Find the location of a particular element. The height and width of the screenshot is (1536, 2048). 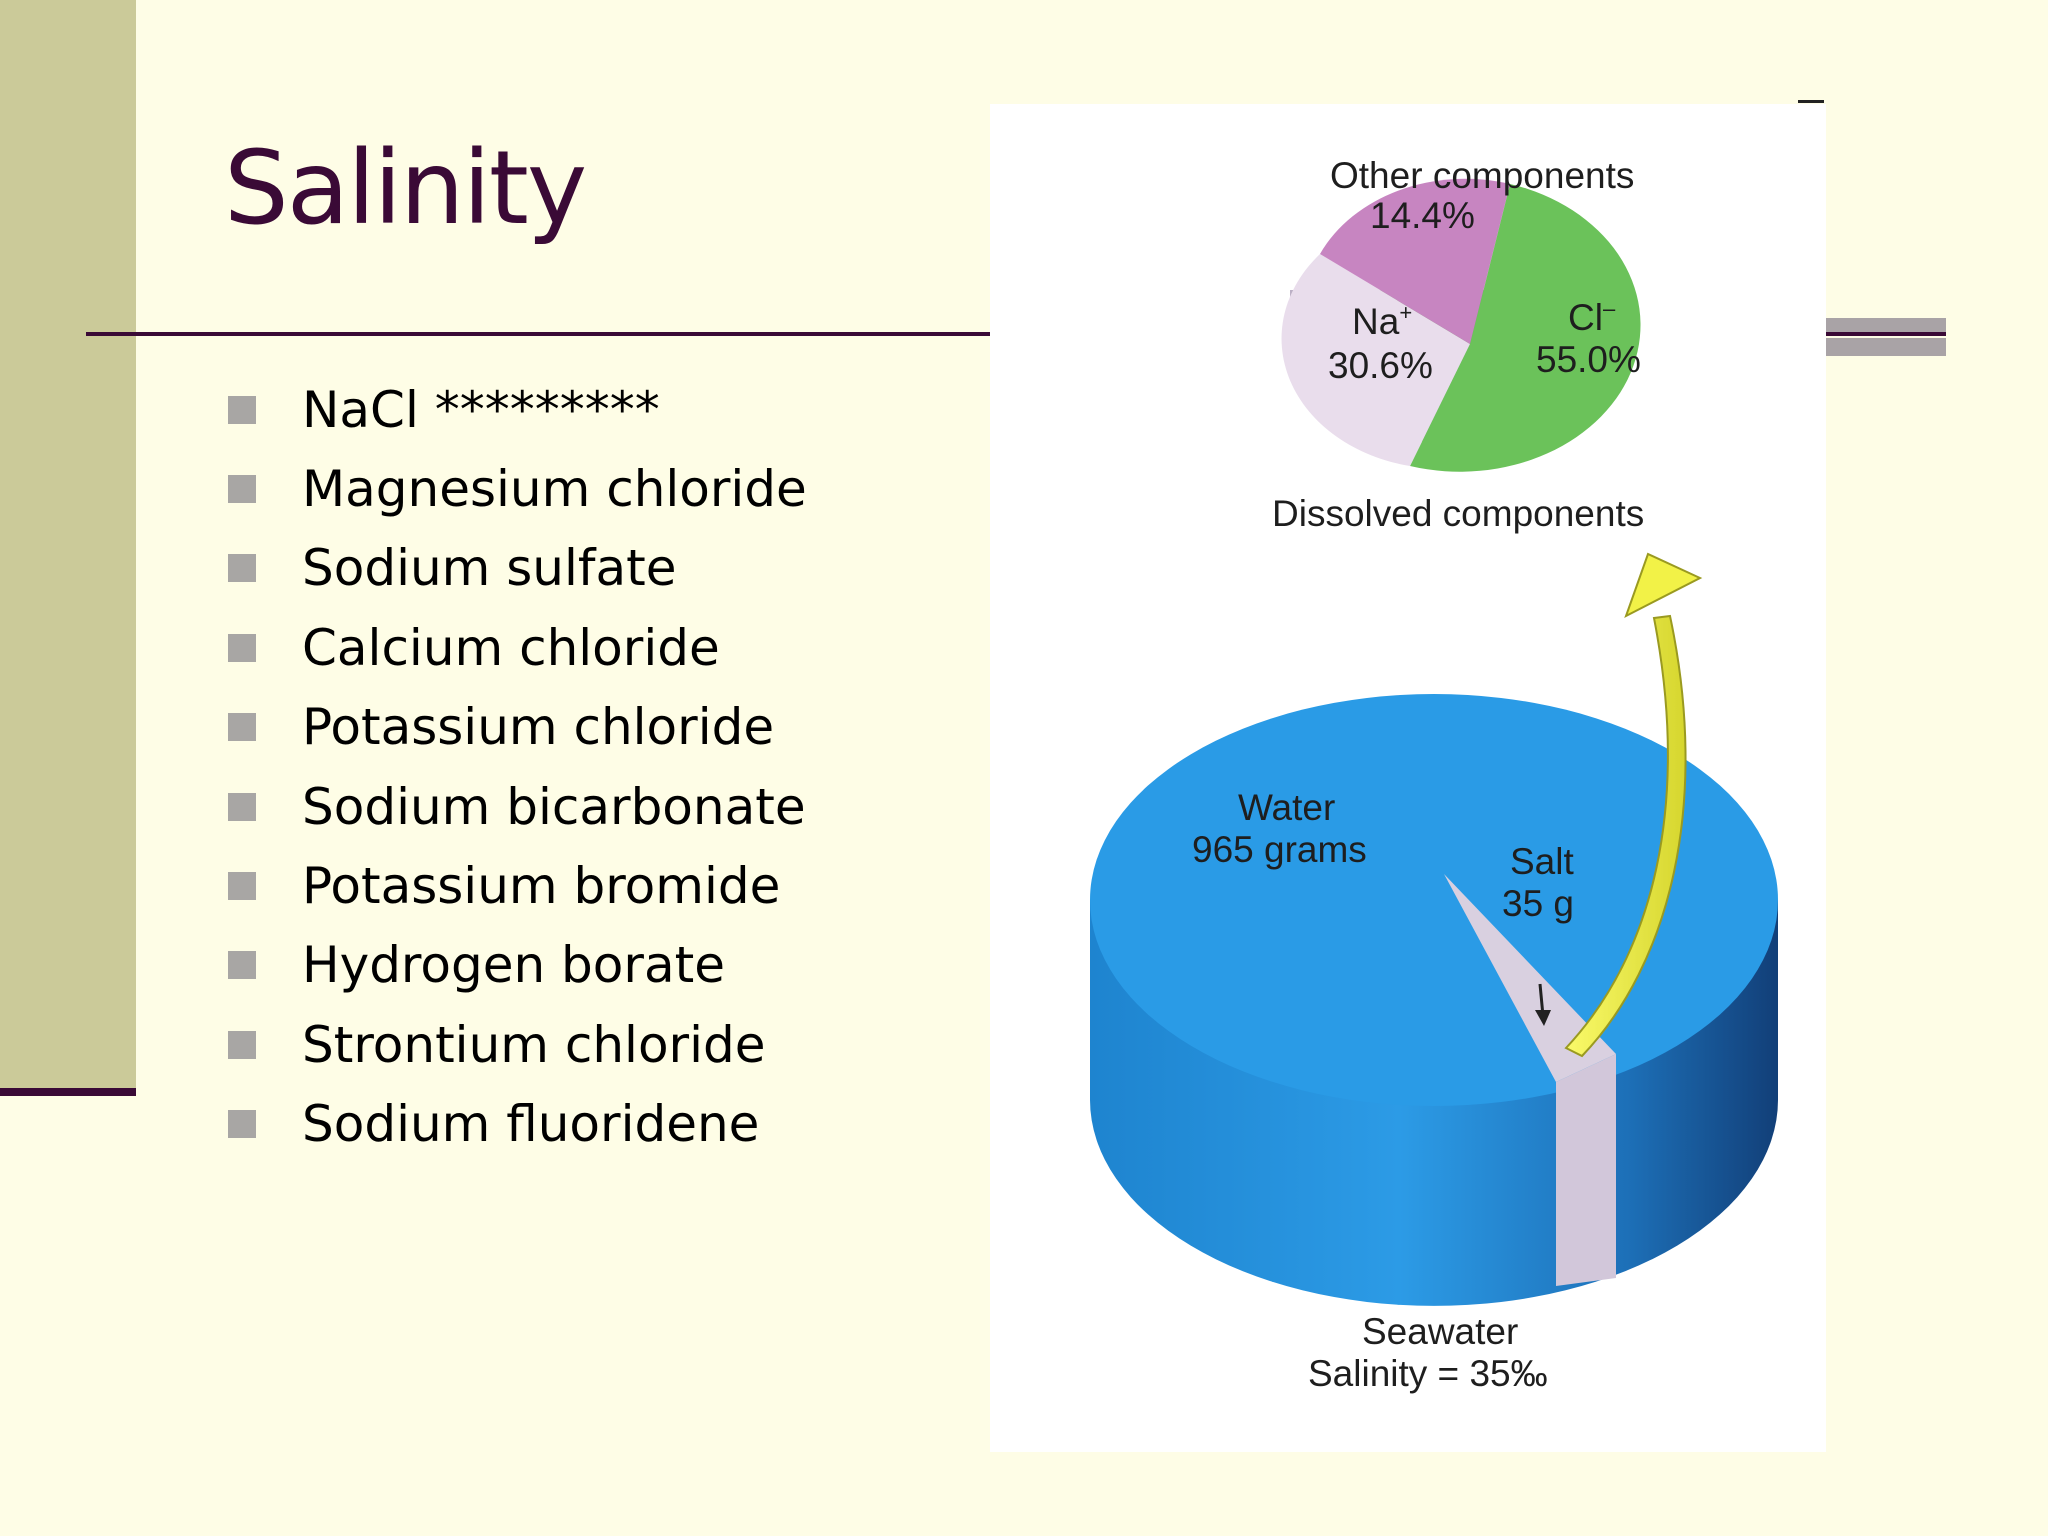

pie-label-cl: Cl– is located at coordinates (1592, 317).